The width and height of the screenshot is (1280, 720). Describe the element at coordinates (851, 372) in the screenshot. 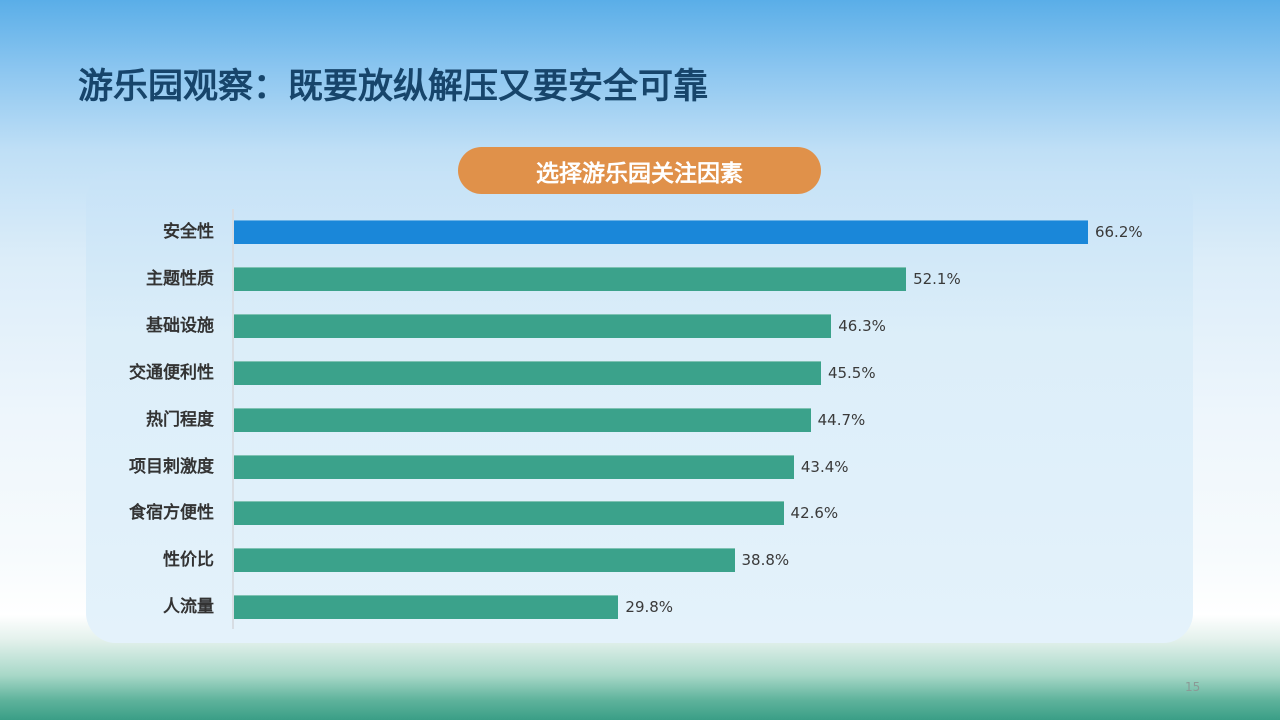

I see `value-label: 45.5%` at that location.